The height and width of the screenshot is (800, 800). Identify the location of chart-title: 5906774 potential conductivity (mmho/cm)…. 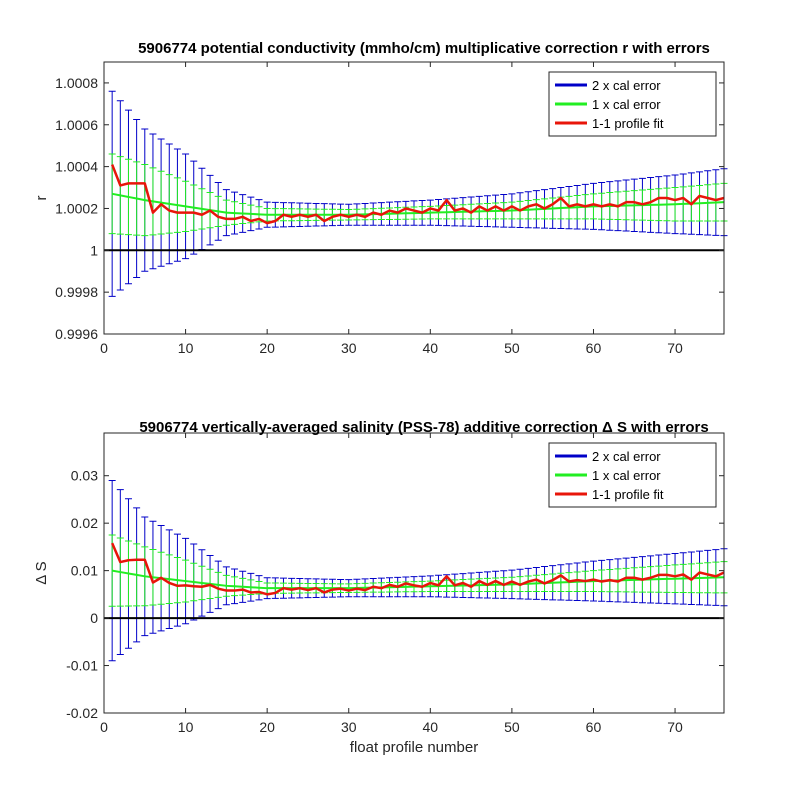
(424, 48).